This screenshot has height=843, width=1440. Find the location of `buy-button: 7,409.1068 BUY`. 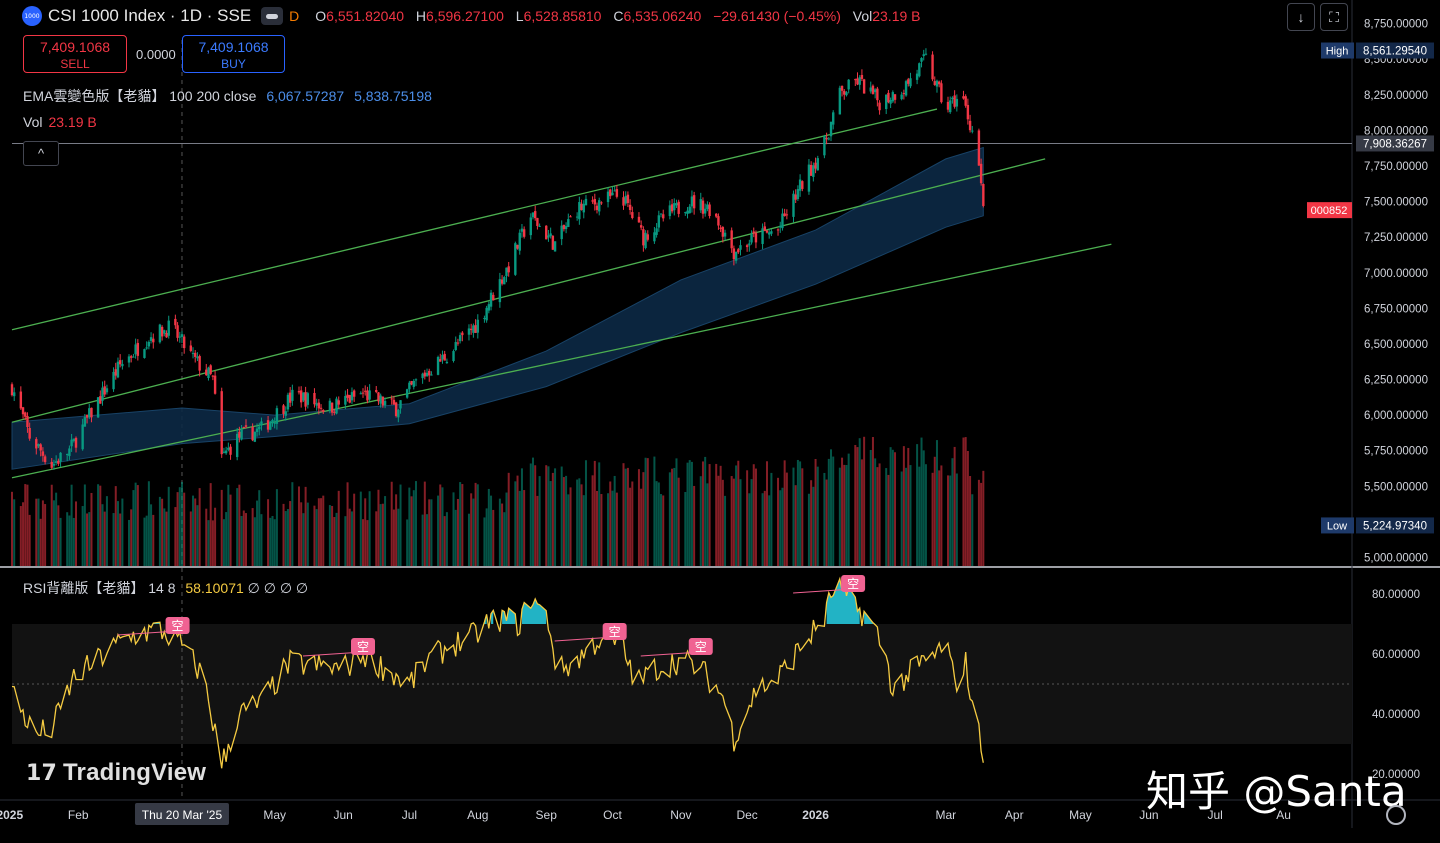

buy-button: 7,409.1068 BUY is located at coordinates (233, 54).